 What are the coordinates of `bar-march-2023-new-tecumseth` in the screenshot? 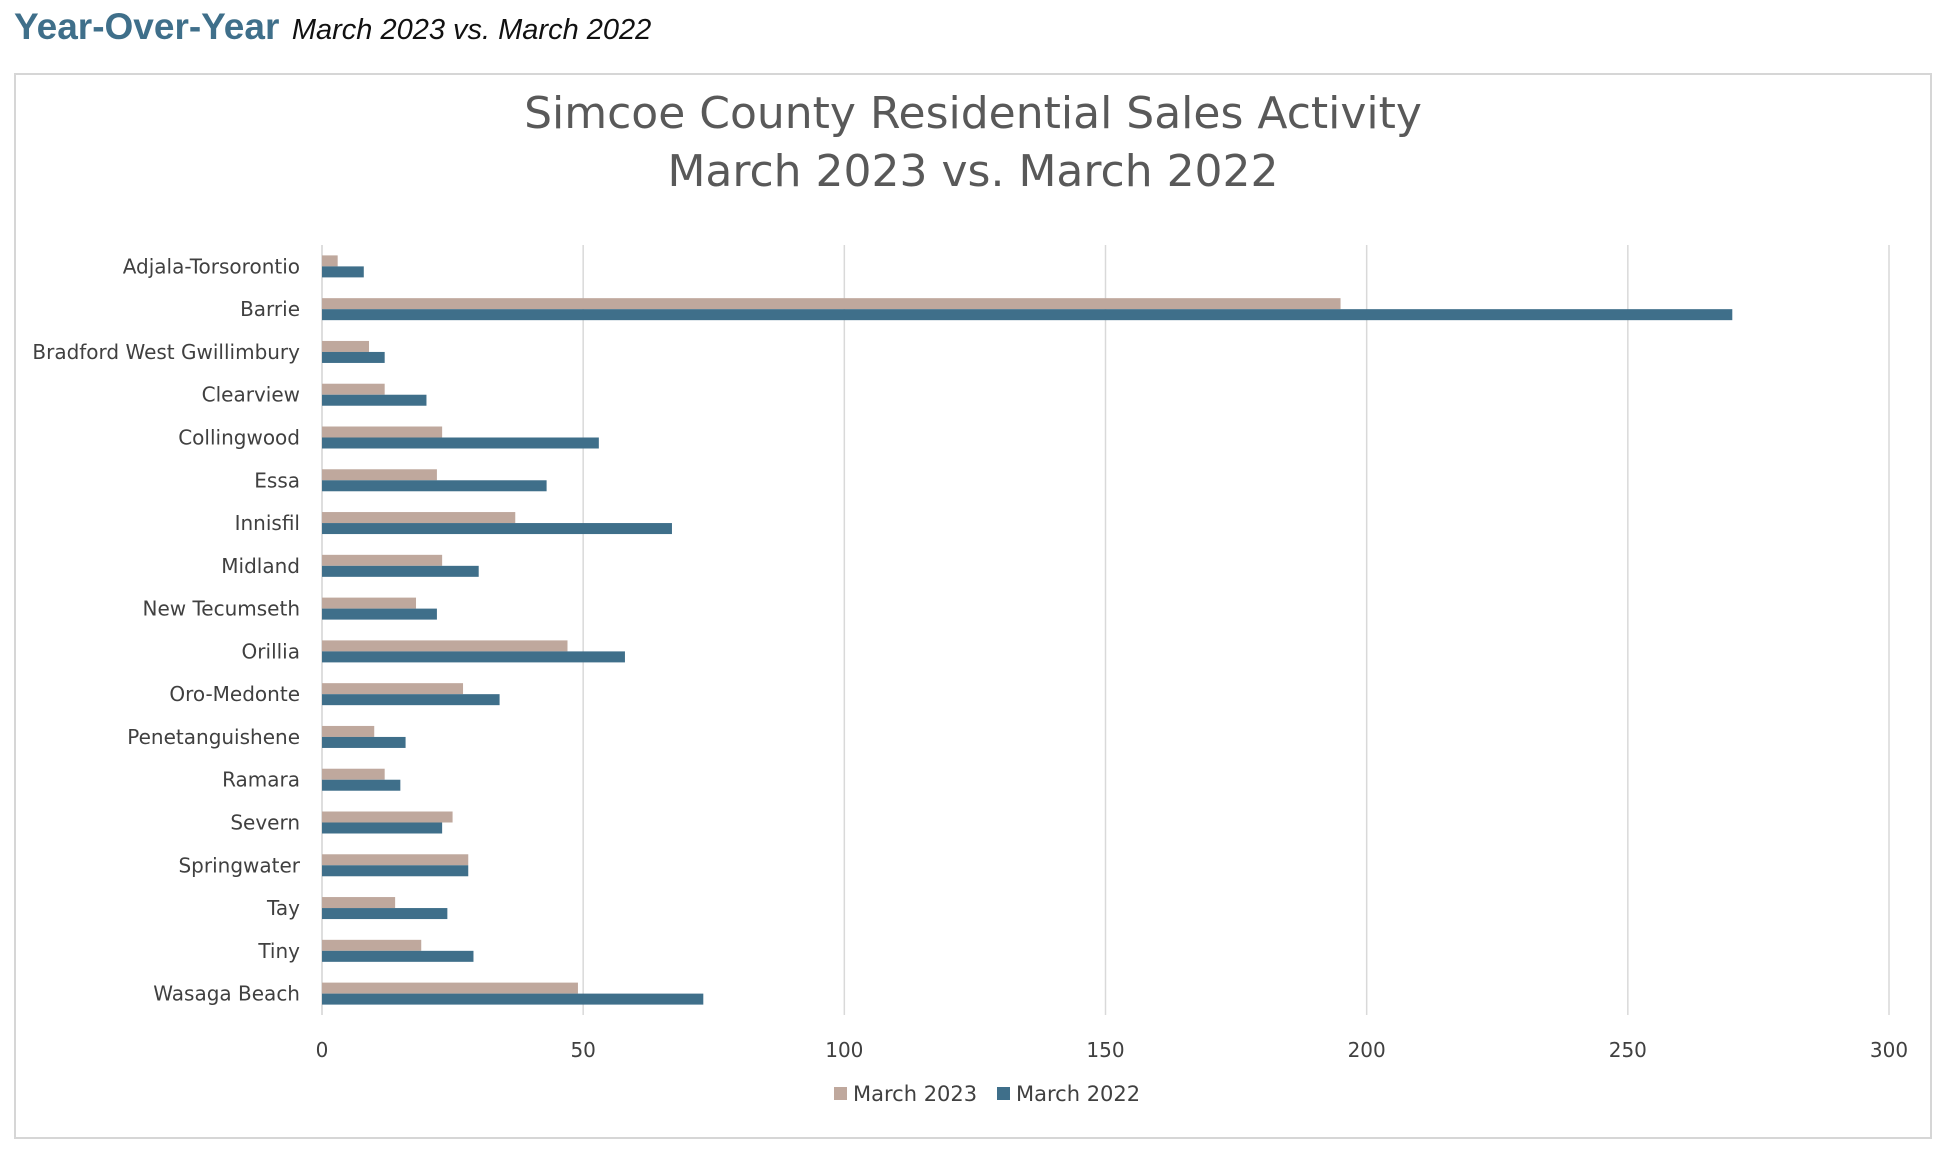 It's located at (369, 603).